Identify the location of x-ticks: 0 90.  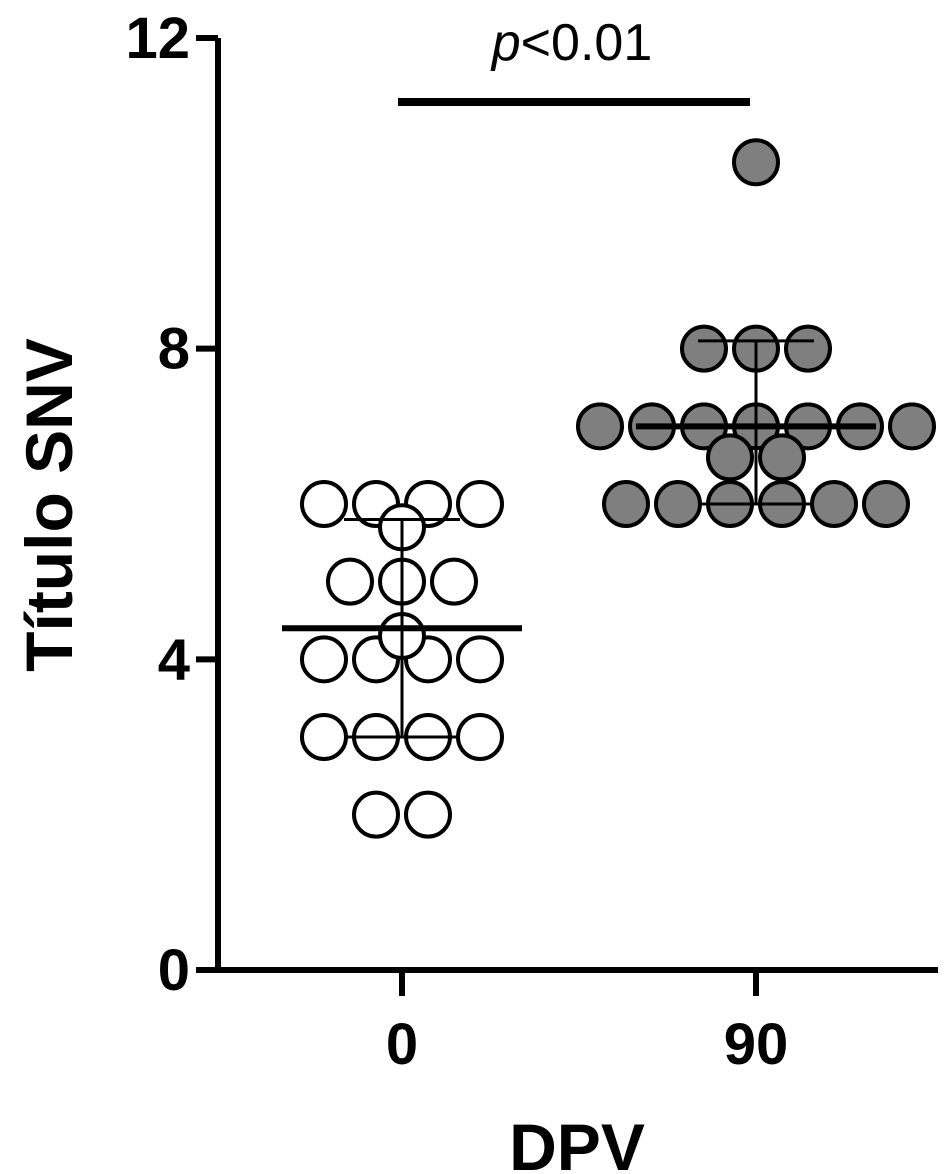
(587, 1023).